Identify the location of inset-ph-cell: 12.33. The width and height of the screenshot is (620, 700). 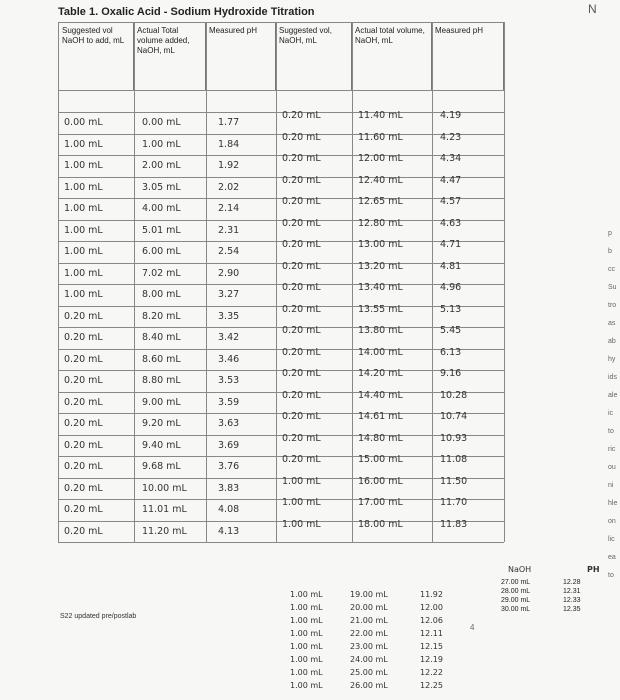
(572, 600).